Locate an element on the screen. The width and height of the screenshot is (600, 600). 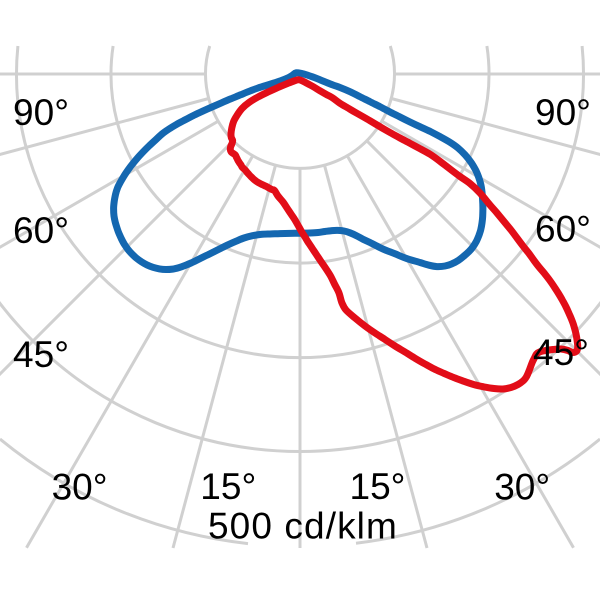
svg-text: 500 cd/klm is located at coordinates (303, 526).